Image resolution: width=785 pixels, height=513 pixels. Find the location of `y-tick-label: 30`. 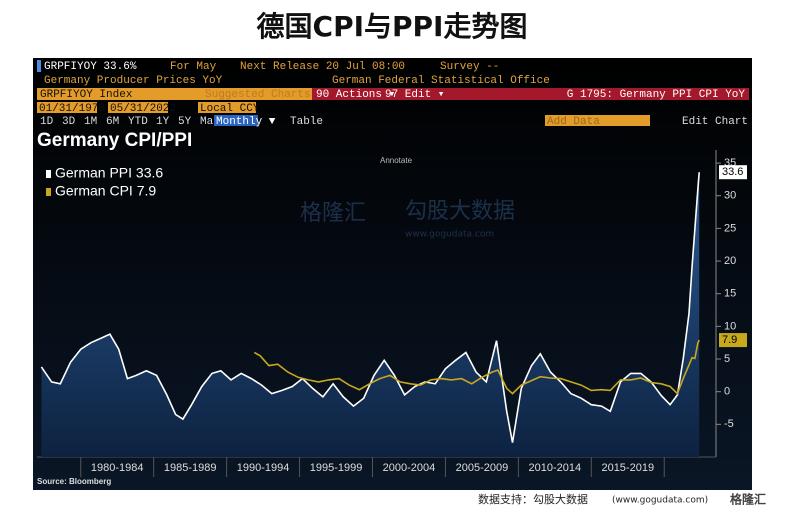

y-tick-label: 30 is located at coordinates (730, 196).